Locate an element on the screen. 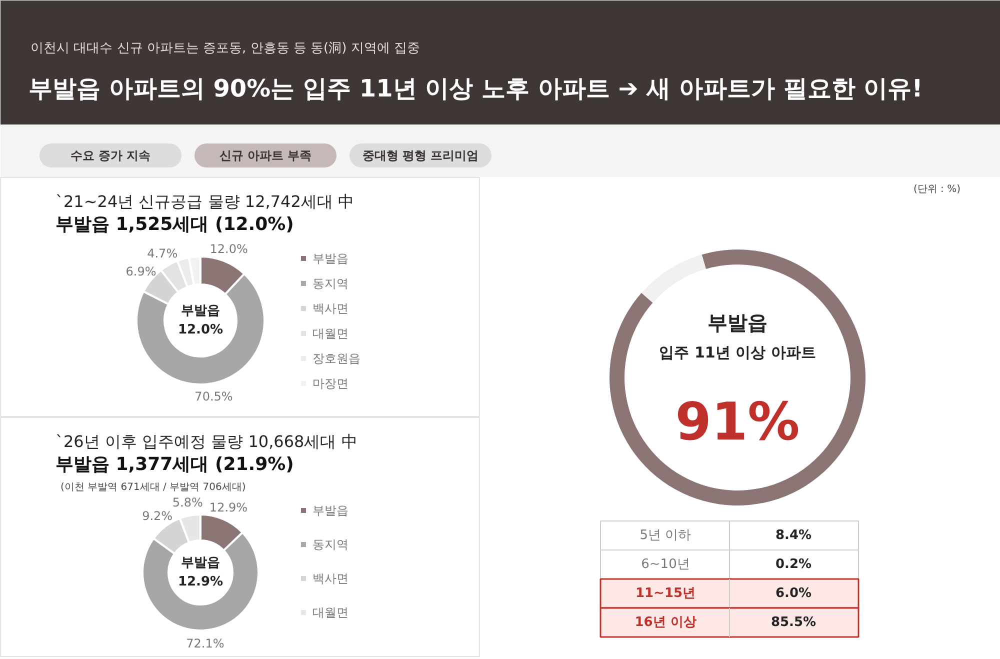 This screenshot has width=1000, height=659. category-label: 16년 이상 is located at coordinates (665, 622).